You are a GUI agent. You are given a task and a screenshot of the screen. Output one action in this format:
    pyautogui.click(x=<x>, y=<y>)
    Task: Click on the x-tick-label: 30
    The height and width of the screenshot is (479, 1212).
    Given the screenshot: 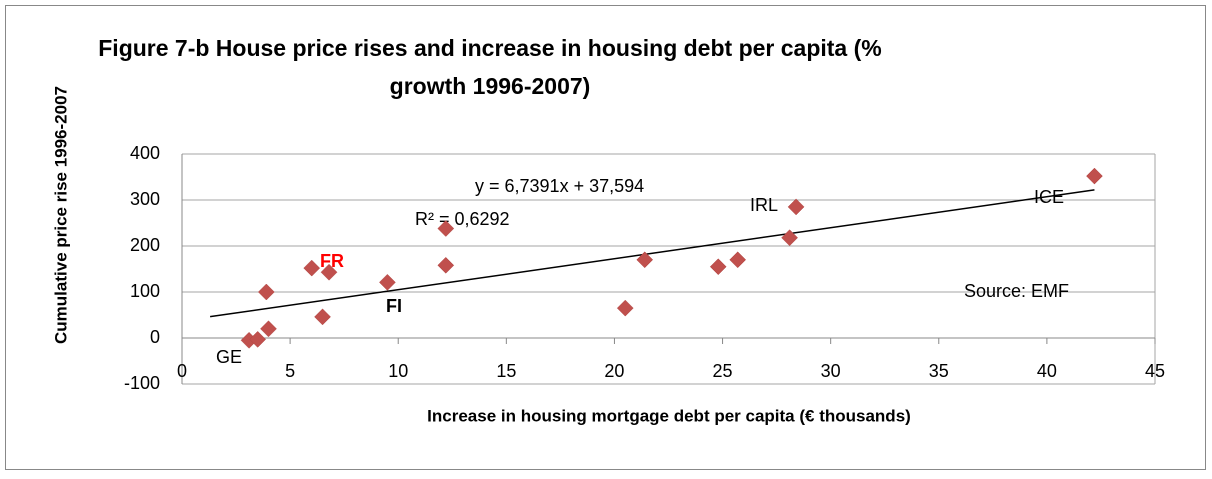 What is the action you would take?
    pyautogui.click(x=831, y=371)
    